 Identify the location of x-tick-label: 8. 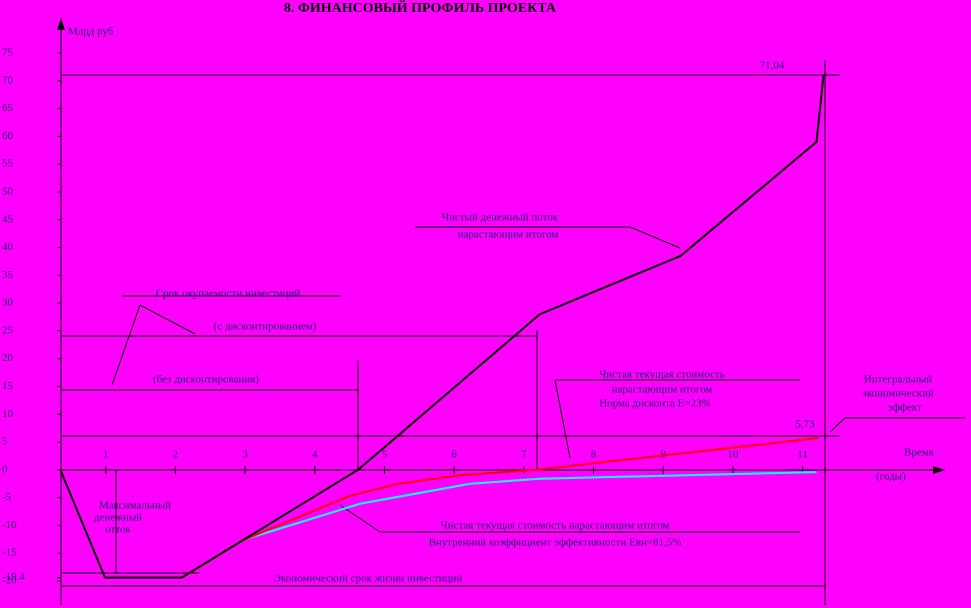
(594, 455).